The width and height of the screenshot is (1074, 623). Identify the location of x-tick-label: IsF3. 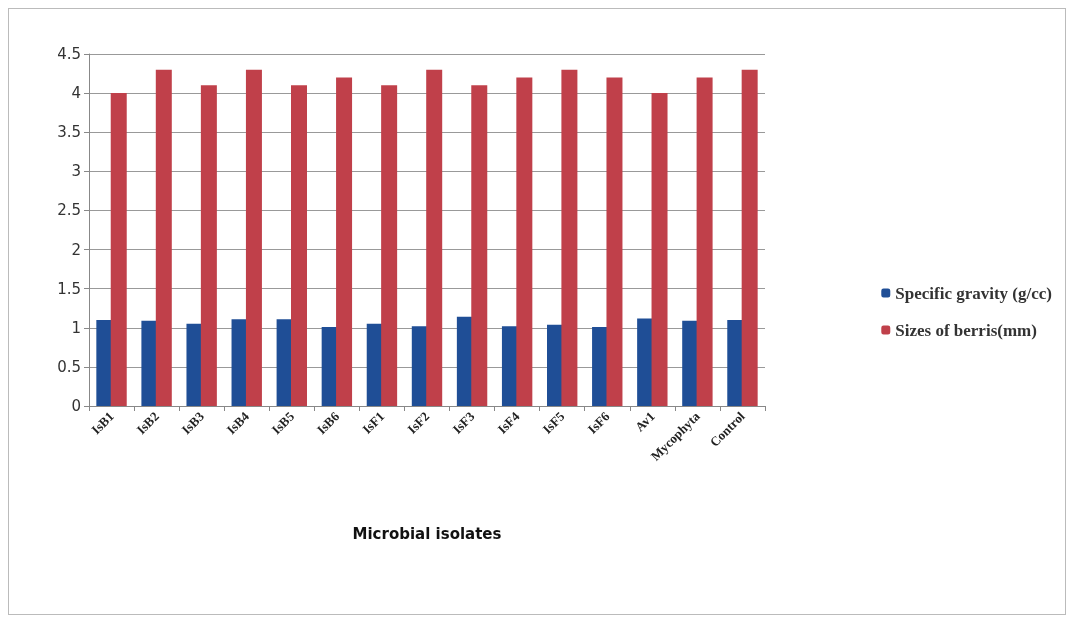
(463, 422).